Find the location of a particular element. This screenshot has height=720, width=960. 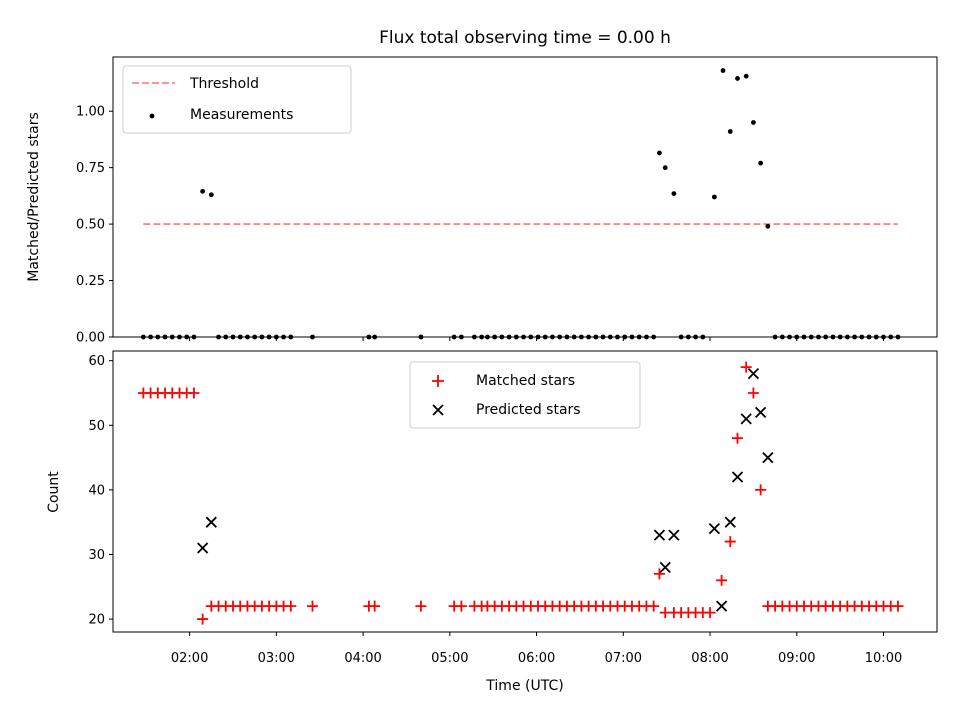

bottom-x-axis-label: Time (UTC) is located at coordinates (524, 686).